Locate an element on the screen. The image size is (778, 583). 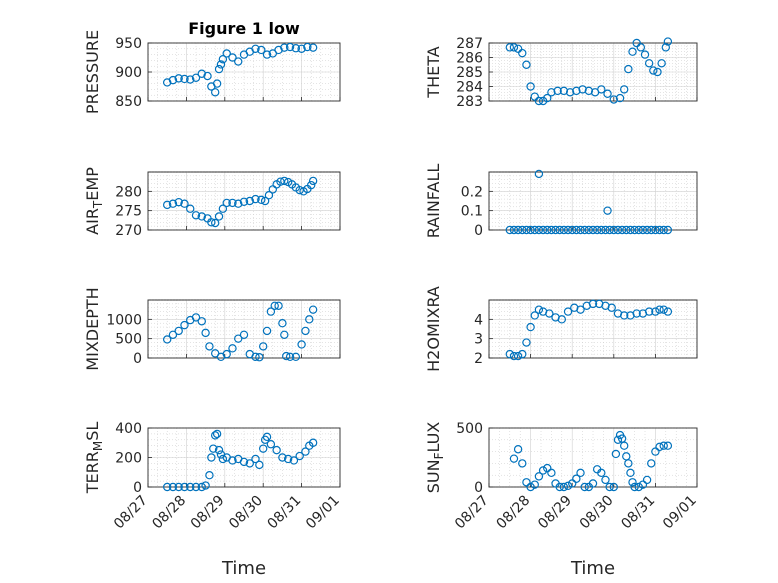
axes-pressure: 850 900 950 PRESSURE is located at coordinates (212, 72).